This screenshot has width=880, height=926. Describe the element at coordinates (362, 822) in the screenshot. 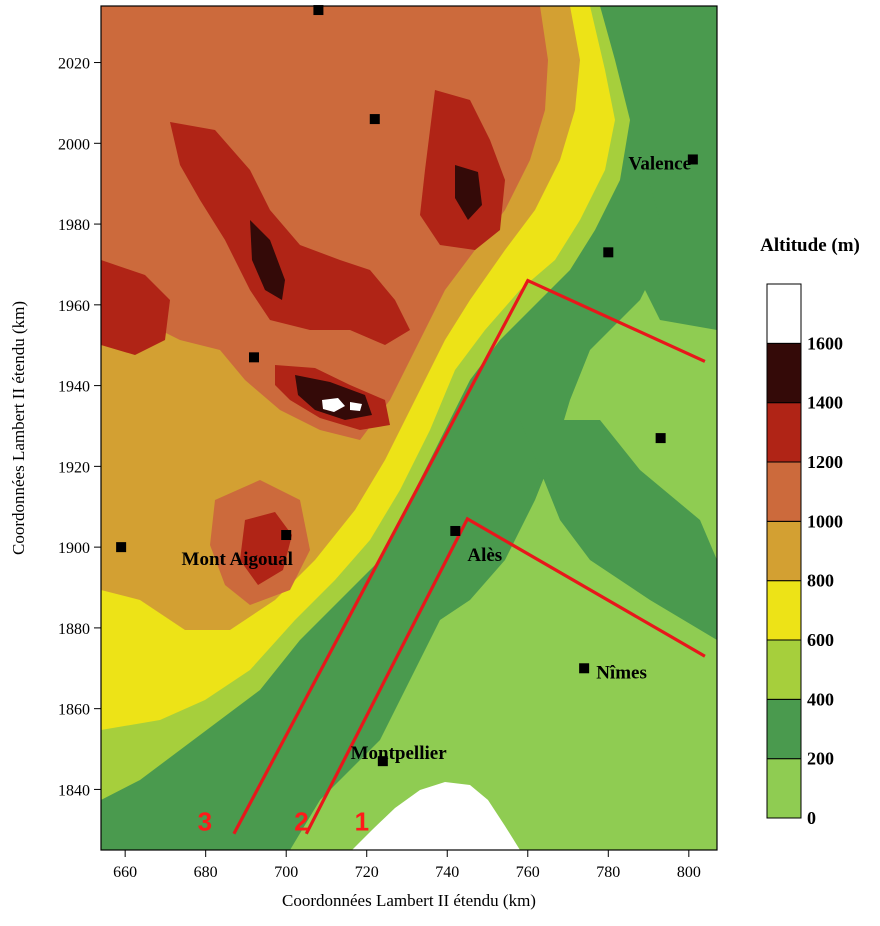

I see `zone-number: 1` at that location.